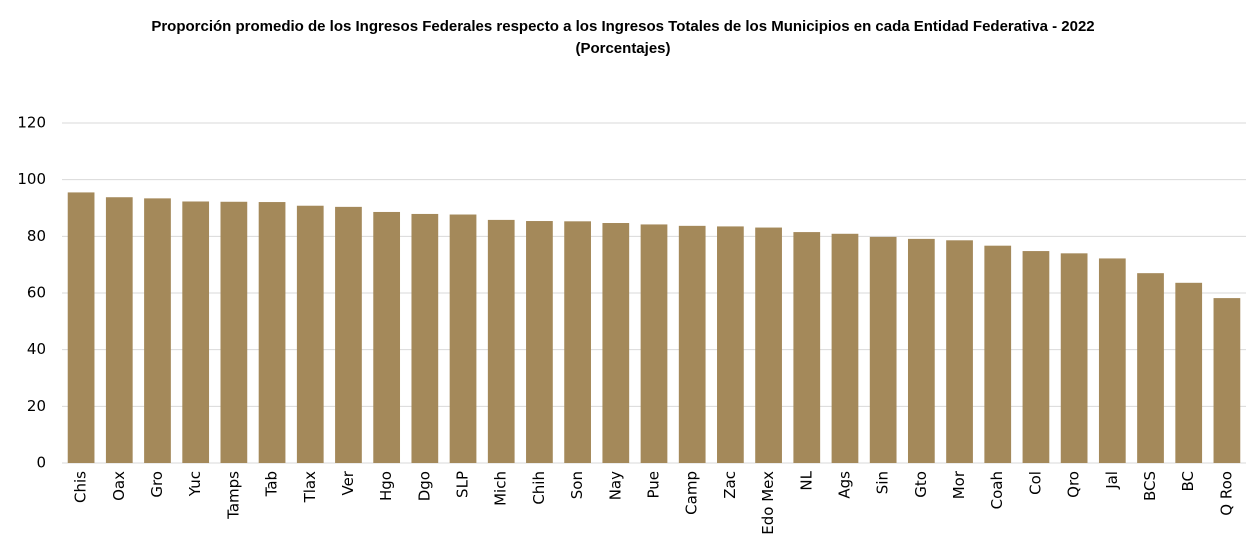 The width and height of the screenshot is (1246, 548). I want to click on x-tick-label: Son, so click(577, 485).